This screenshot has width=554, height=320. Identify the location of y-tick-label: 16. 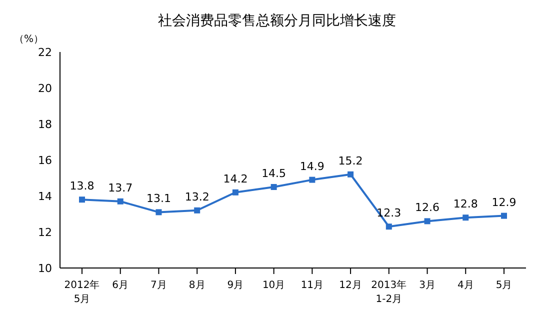
(45, 160).